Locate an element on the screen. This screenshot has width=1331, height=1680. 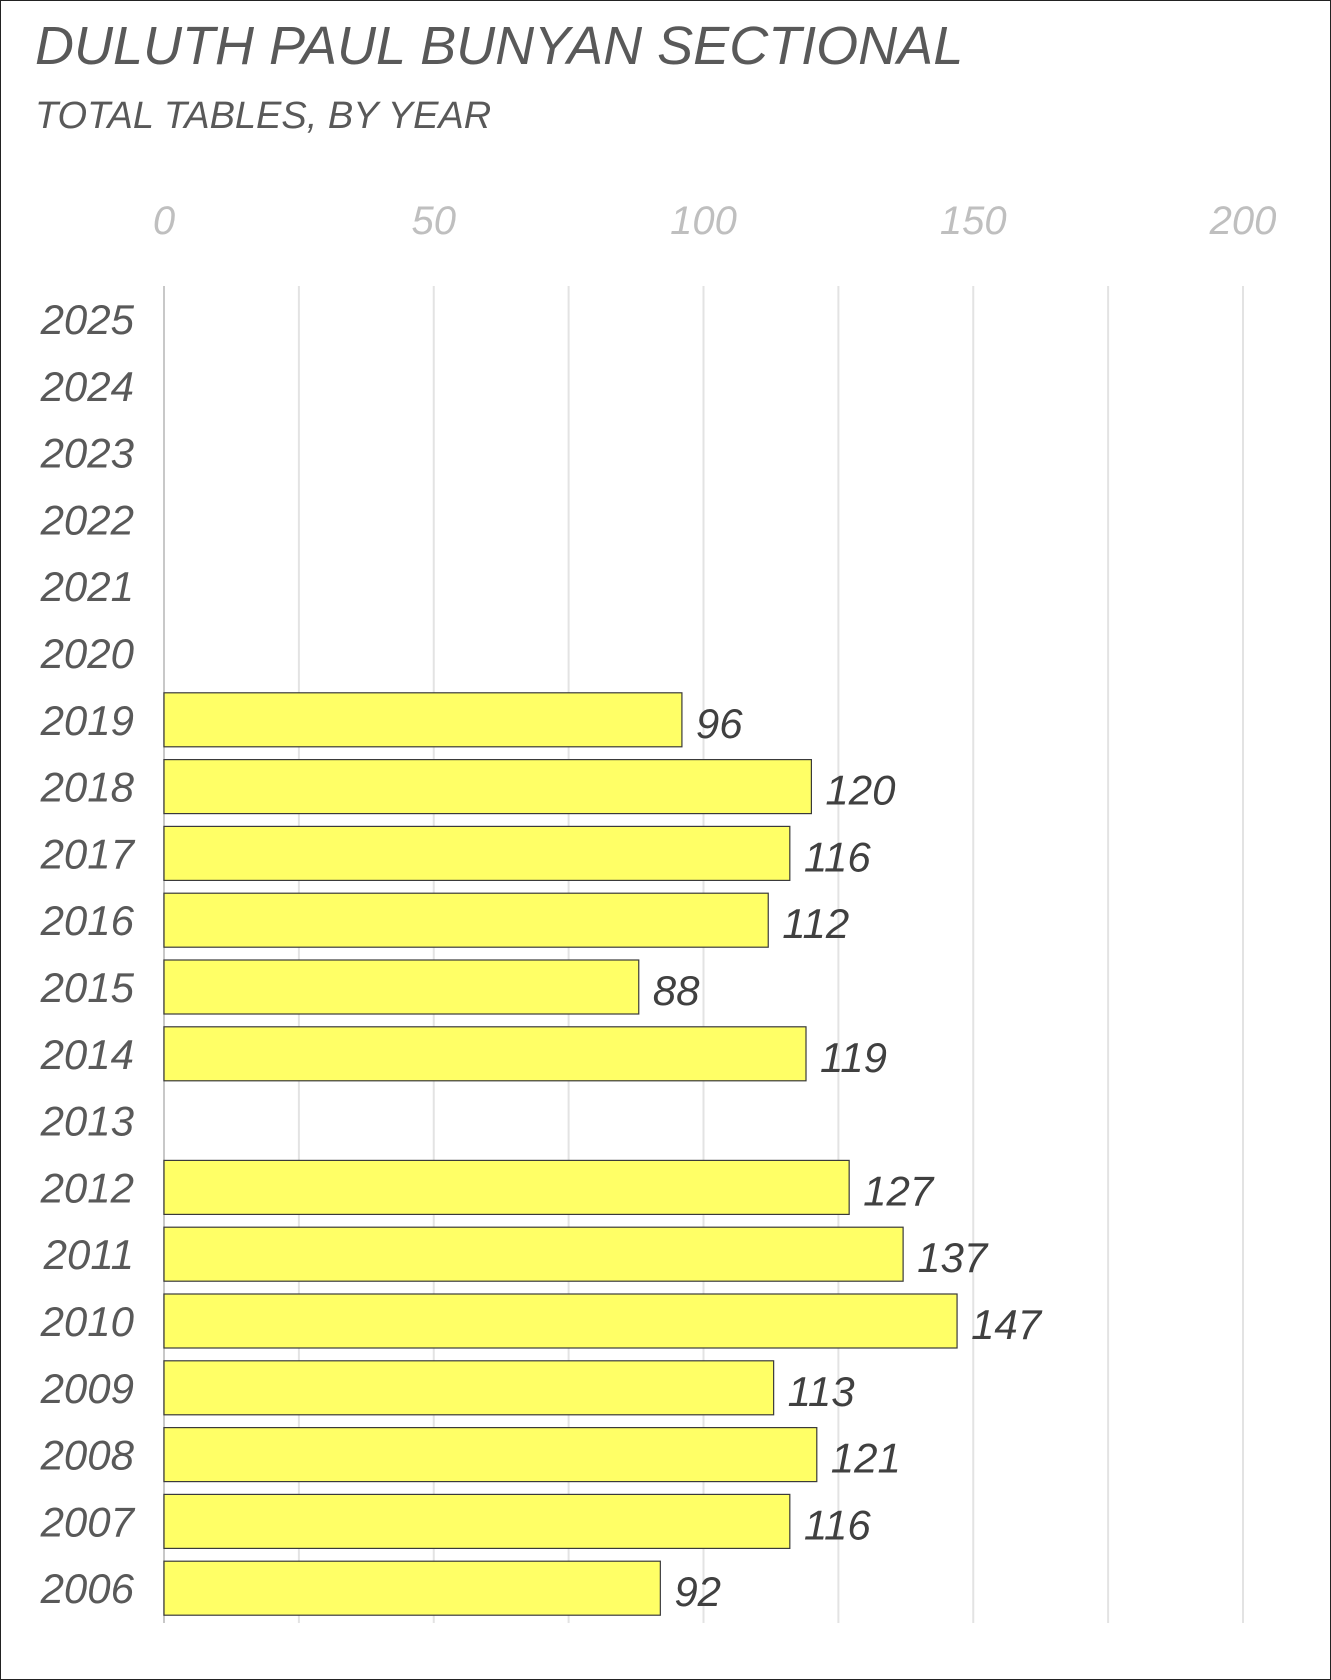
category-label-2014: 2014 is located at coordinates (87, 1054).